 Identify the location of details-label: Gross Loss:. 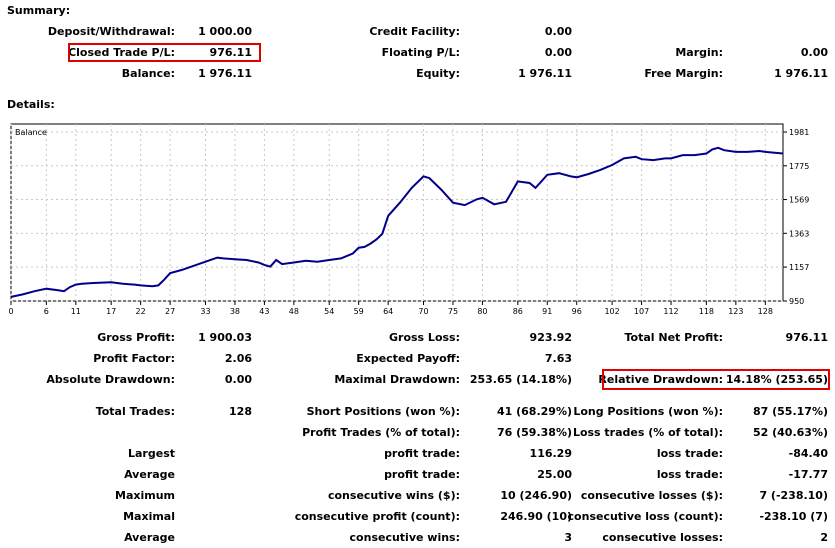
(424, 337).